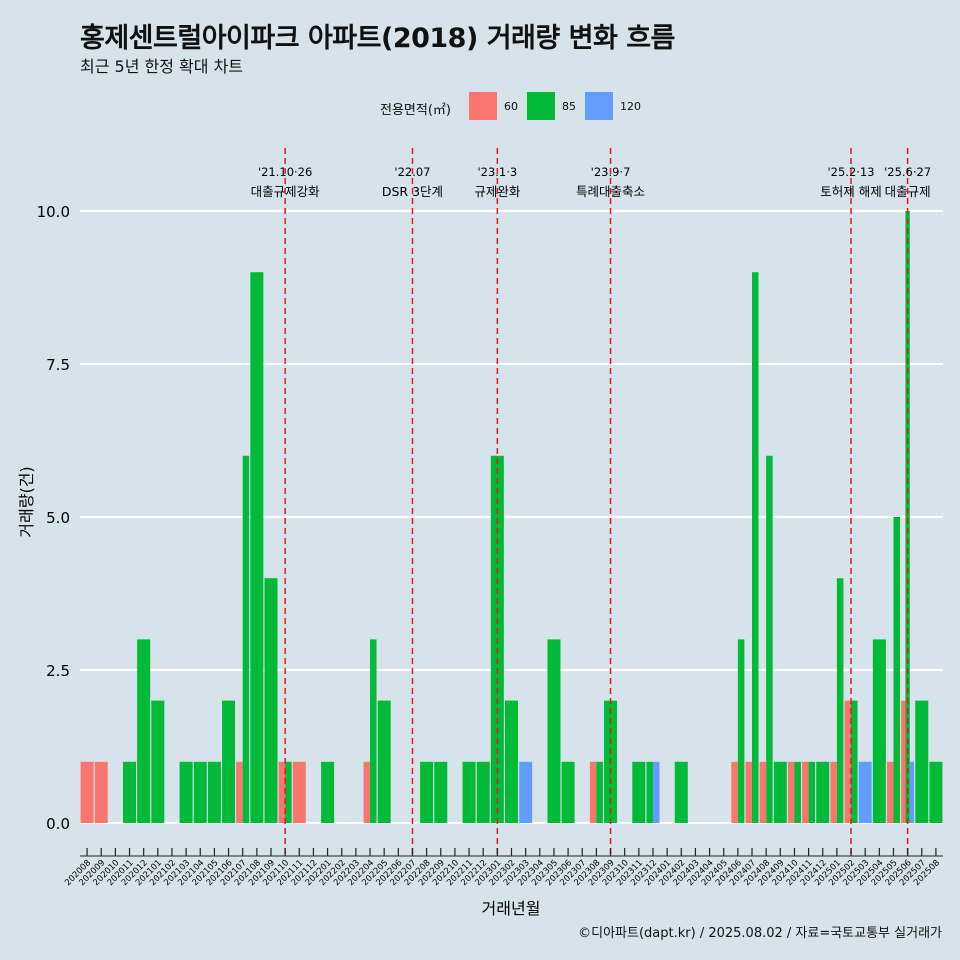 The width and height of the screenshot is (960, 960). I want to click on event-label: 규제완화, so click(497, 191).